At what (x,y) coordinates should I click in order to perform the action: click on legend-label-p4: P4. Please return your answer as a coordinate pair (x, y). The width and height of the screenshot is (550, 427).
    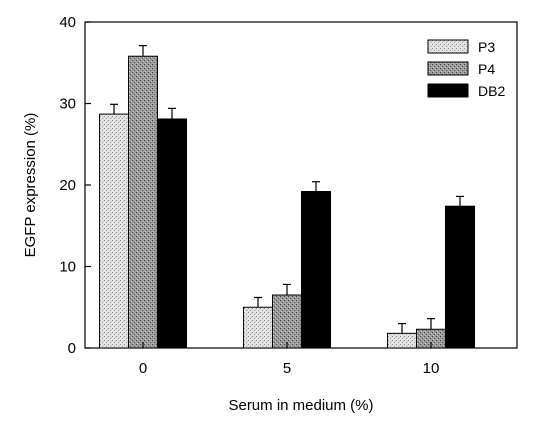
    Looking at the image, I should click on (486, 69).